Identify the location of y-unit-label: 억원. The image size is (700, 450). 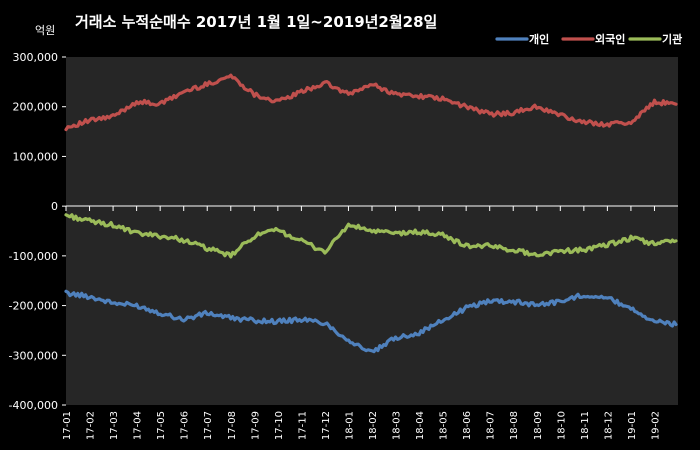
(45, 30).